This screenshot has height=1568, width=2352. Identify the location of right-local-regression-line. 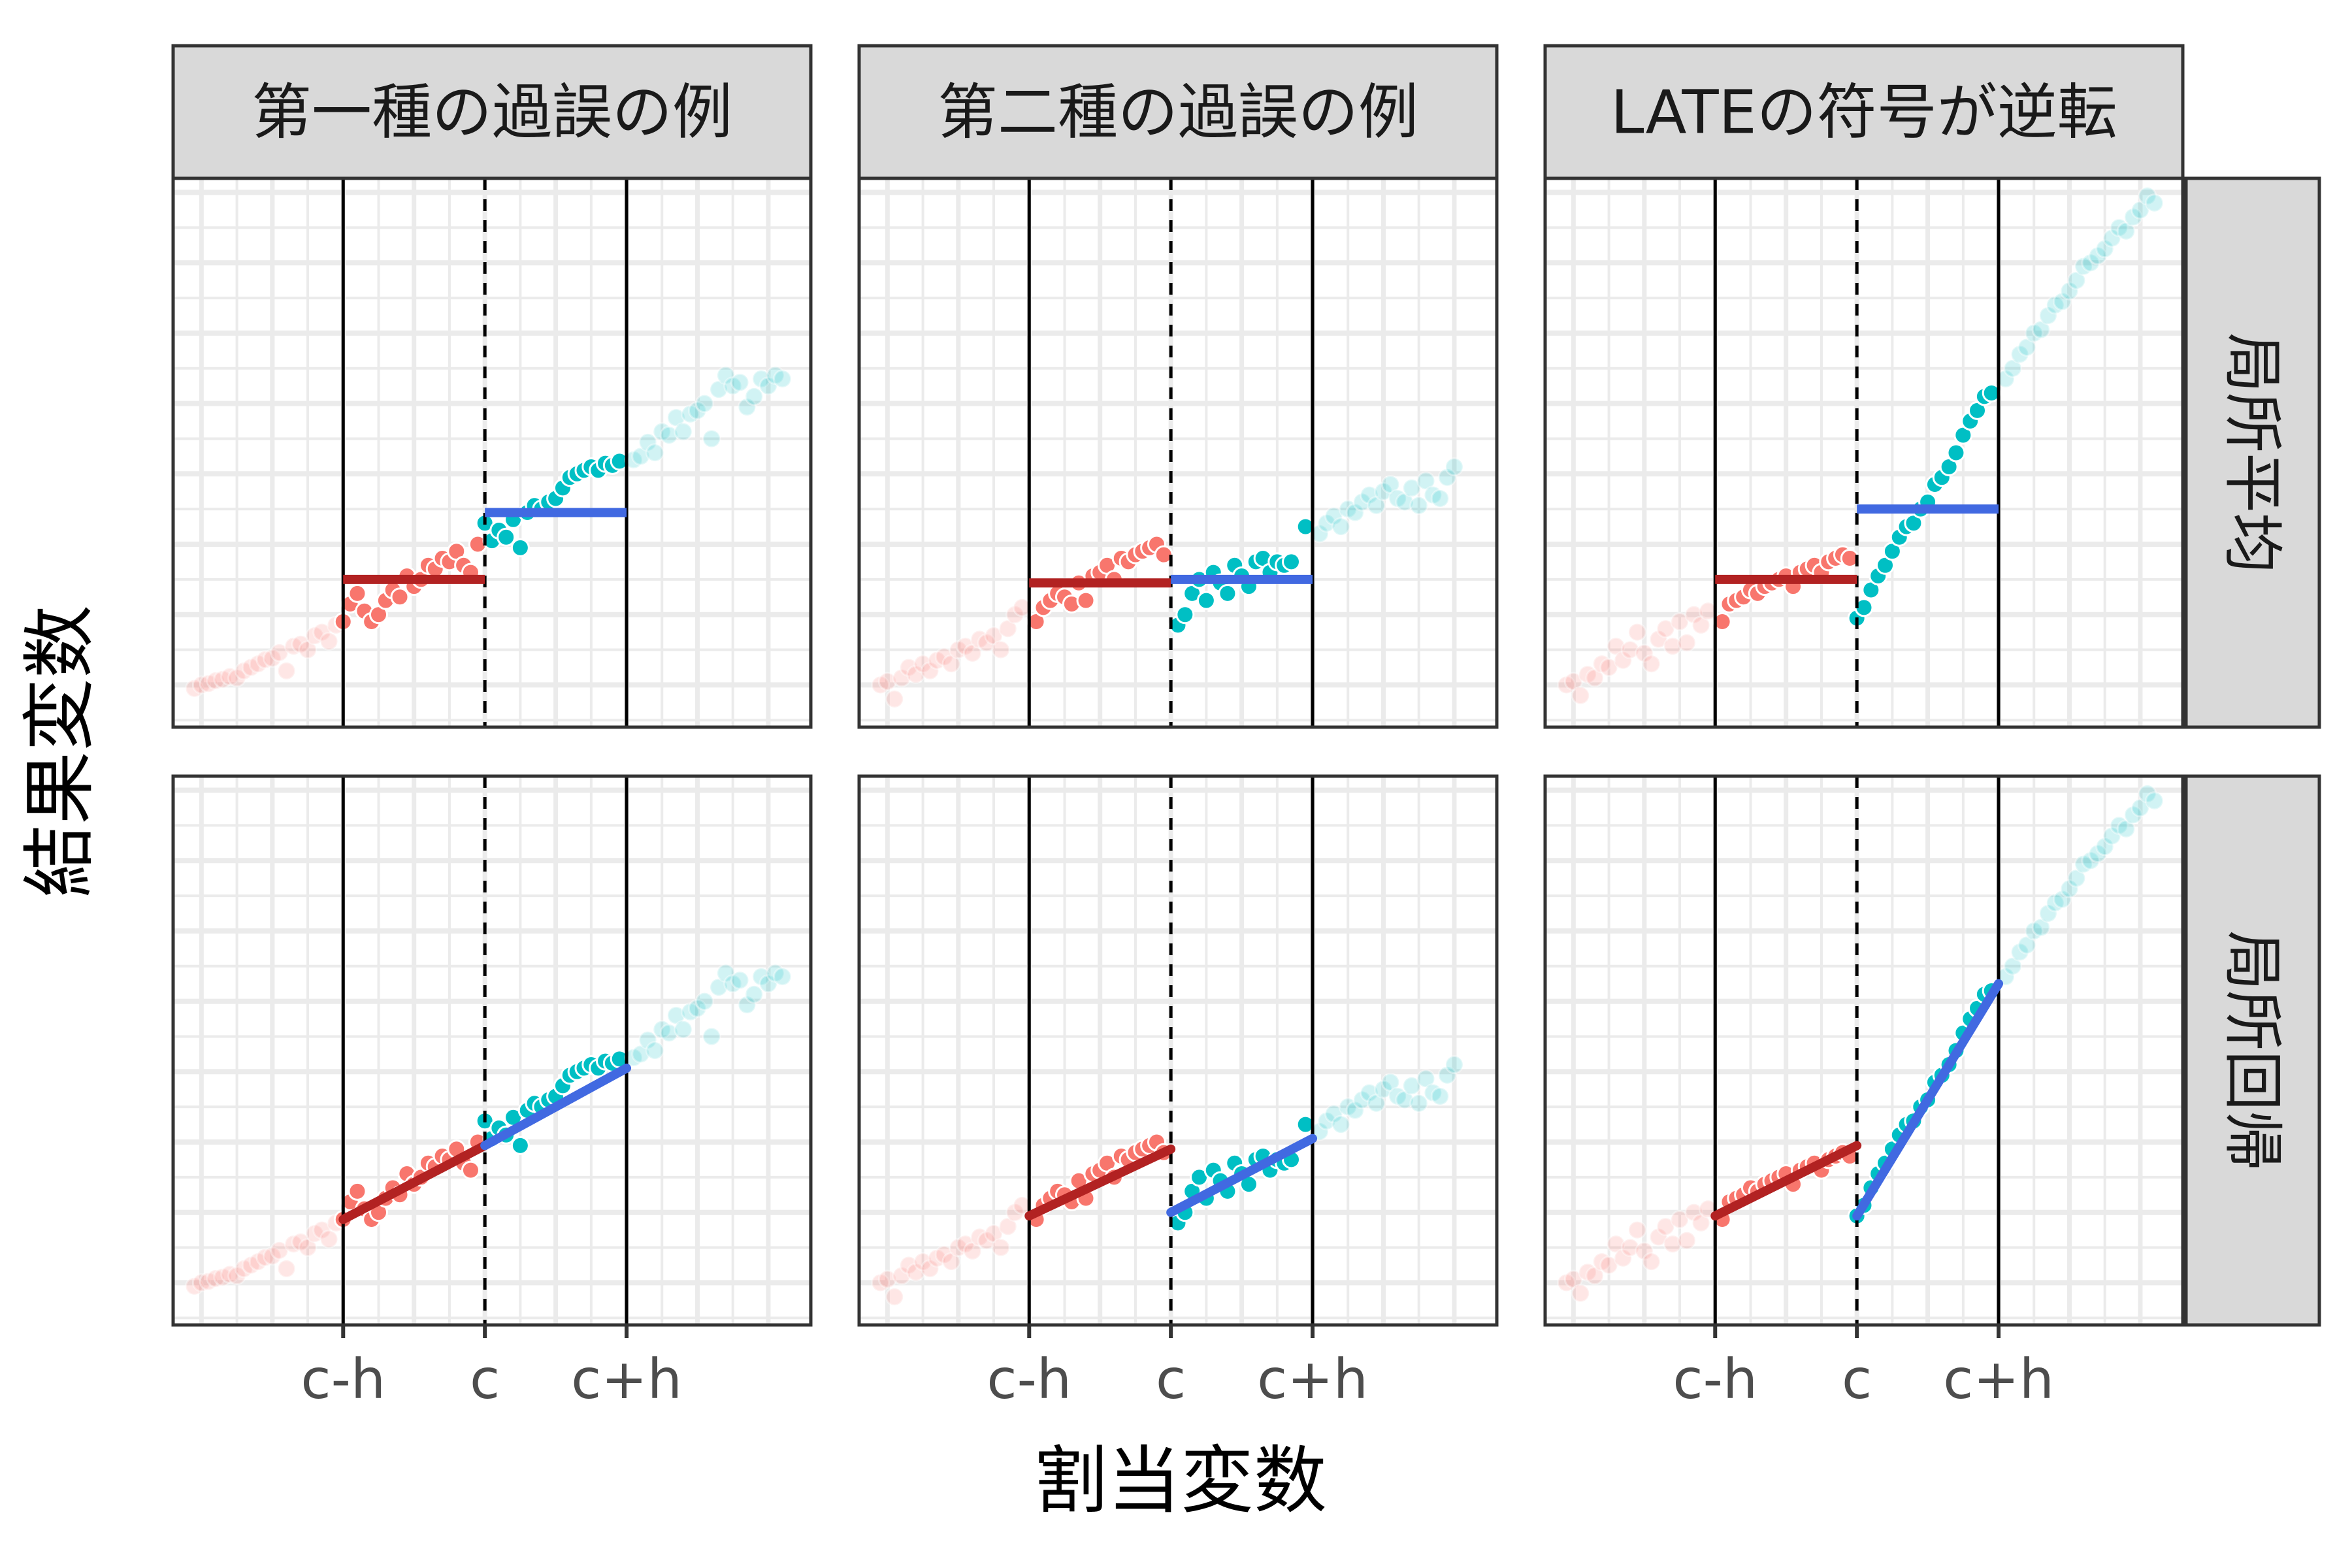
(556, 1107).